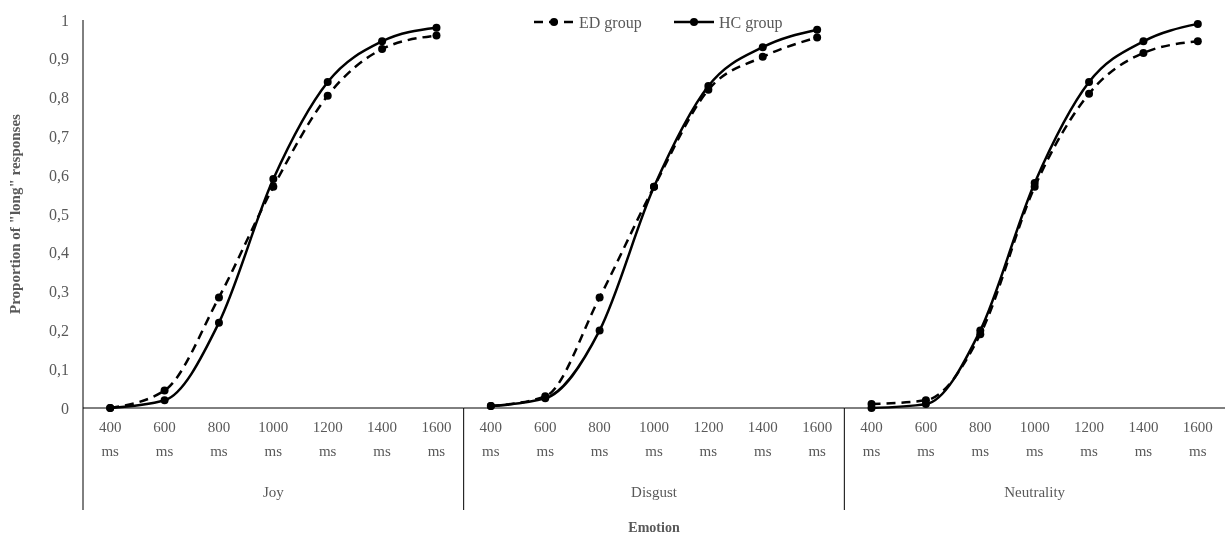 The width and height of the screenshot is (1225, 542). What do you see at coordinates (1035, 492) in the screenshot?
I see `x-axis-title: Neutrality` at bounding box center [1035, 492].